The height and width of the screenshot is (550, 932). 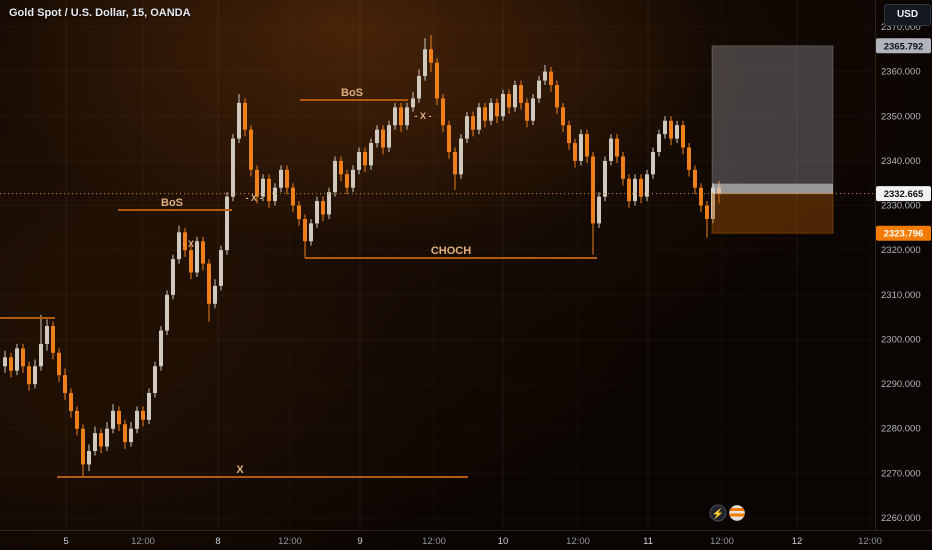 I want to click on price-badge-value: 2365.792, so click(x=904, y=46).